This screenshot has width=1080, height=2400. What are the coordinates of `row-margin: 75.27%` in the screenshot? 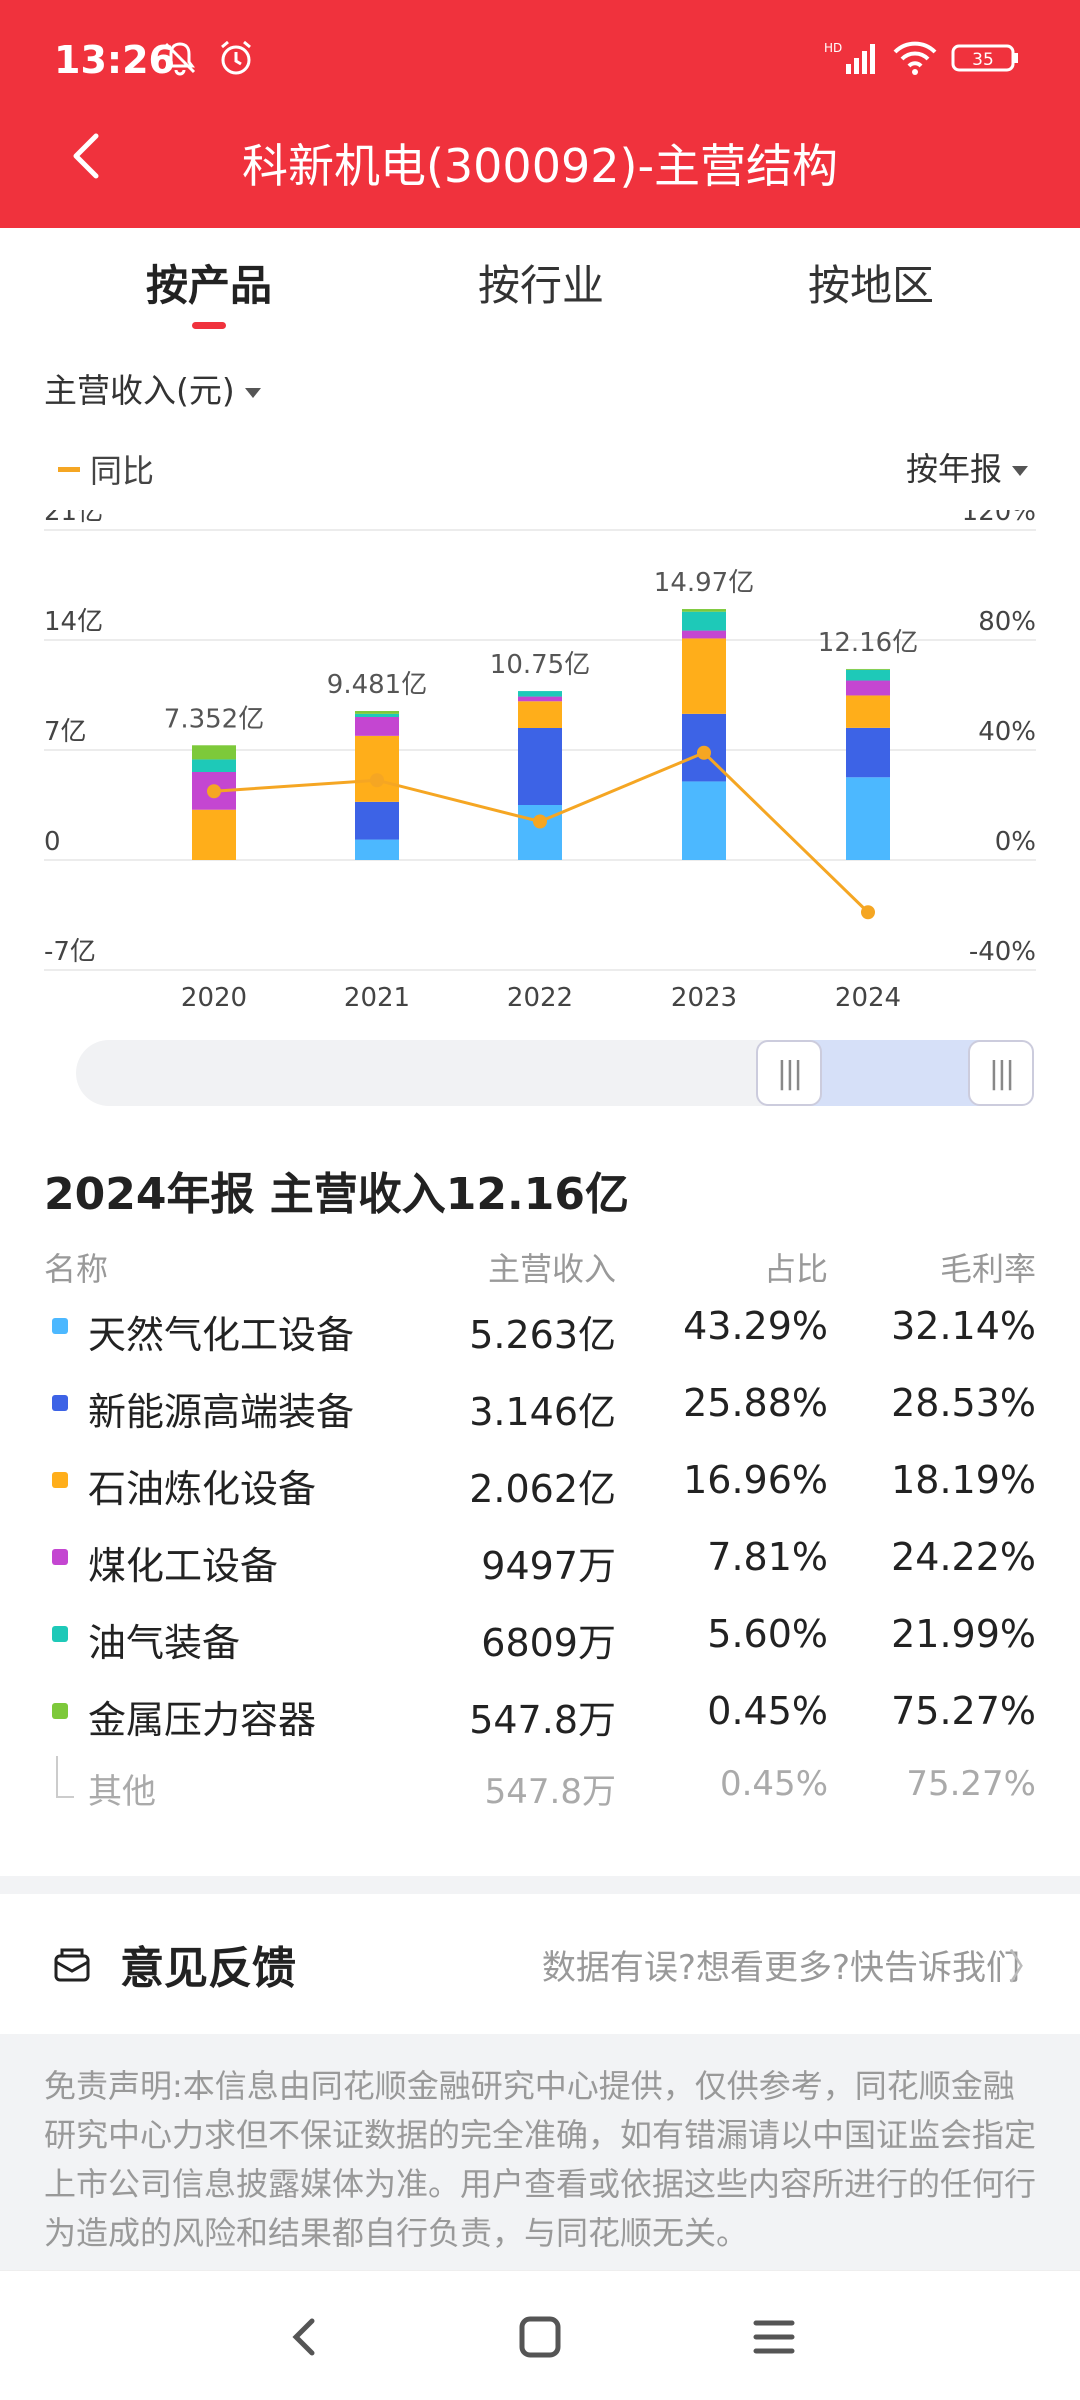 It's located at (971, 1784).